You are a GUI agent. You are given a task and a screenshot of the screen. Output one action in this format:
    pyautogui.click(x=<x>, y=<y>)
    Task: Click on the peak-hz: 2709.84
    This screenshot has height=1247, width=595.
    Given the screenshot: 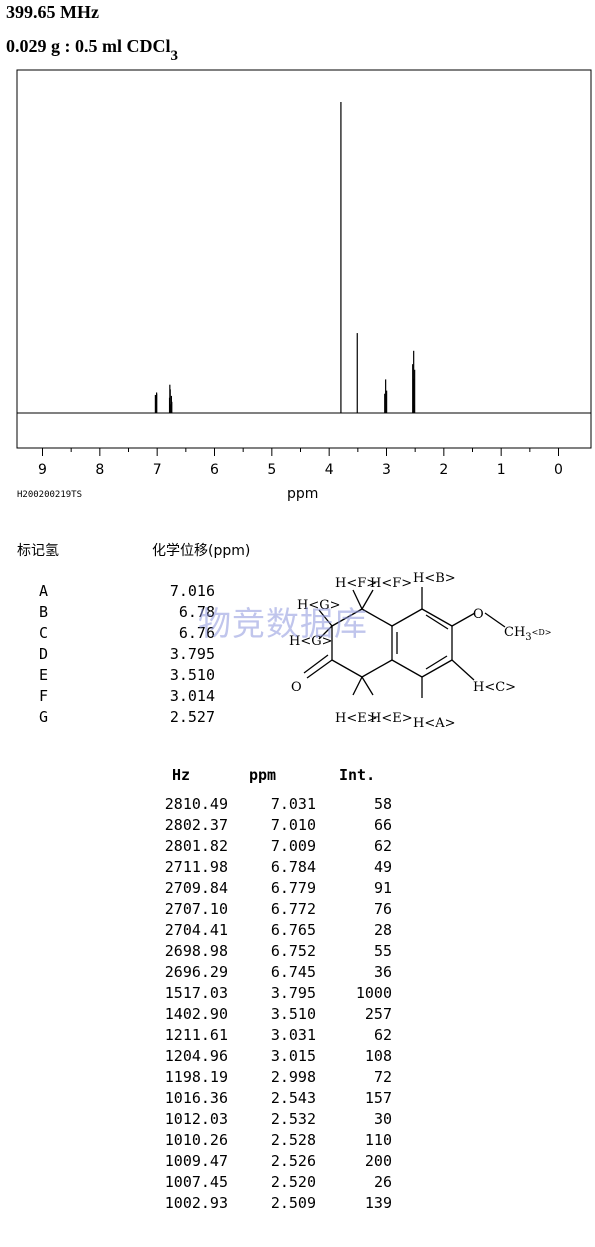 What is the action you would take?
    pyautogui.click(x=196, y=888)
    